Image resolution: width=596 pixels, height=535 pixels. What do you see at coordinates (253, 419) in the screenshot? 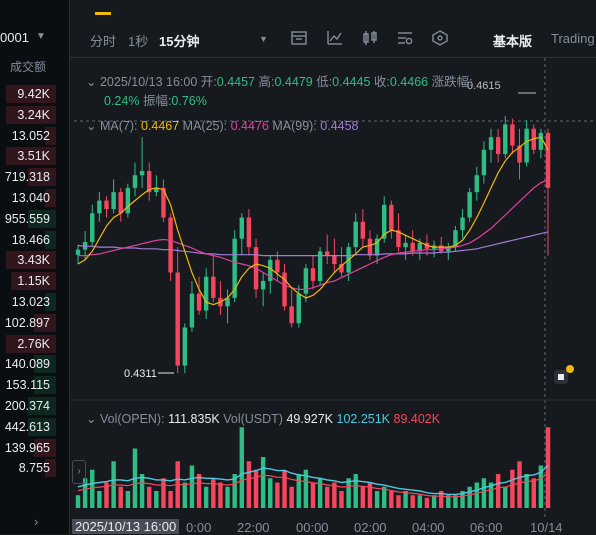
I see `vol-usdt-label: Vol(USDT)` at bounding box center [253, 419].